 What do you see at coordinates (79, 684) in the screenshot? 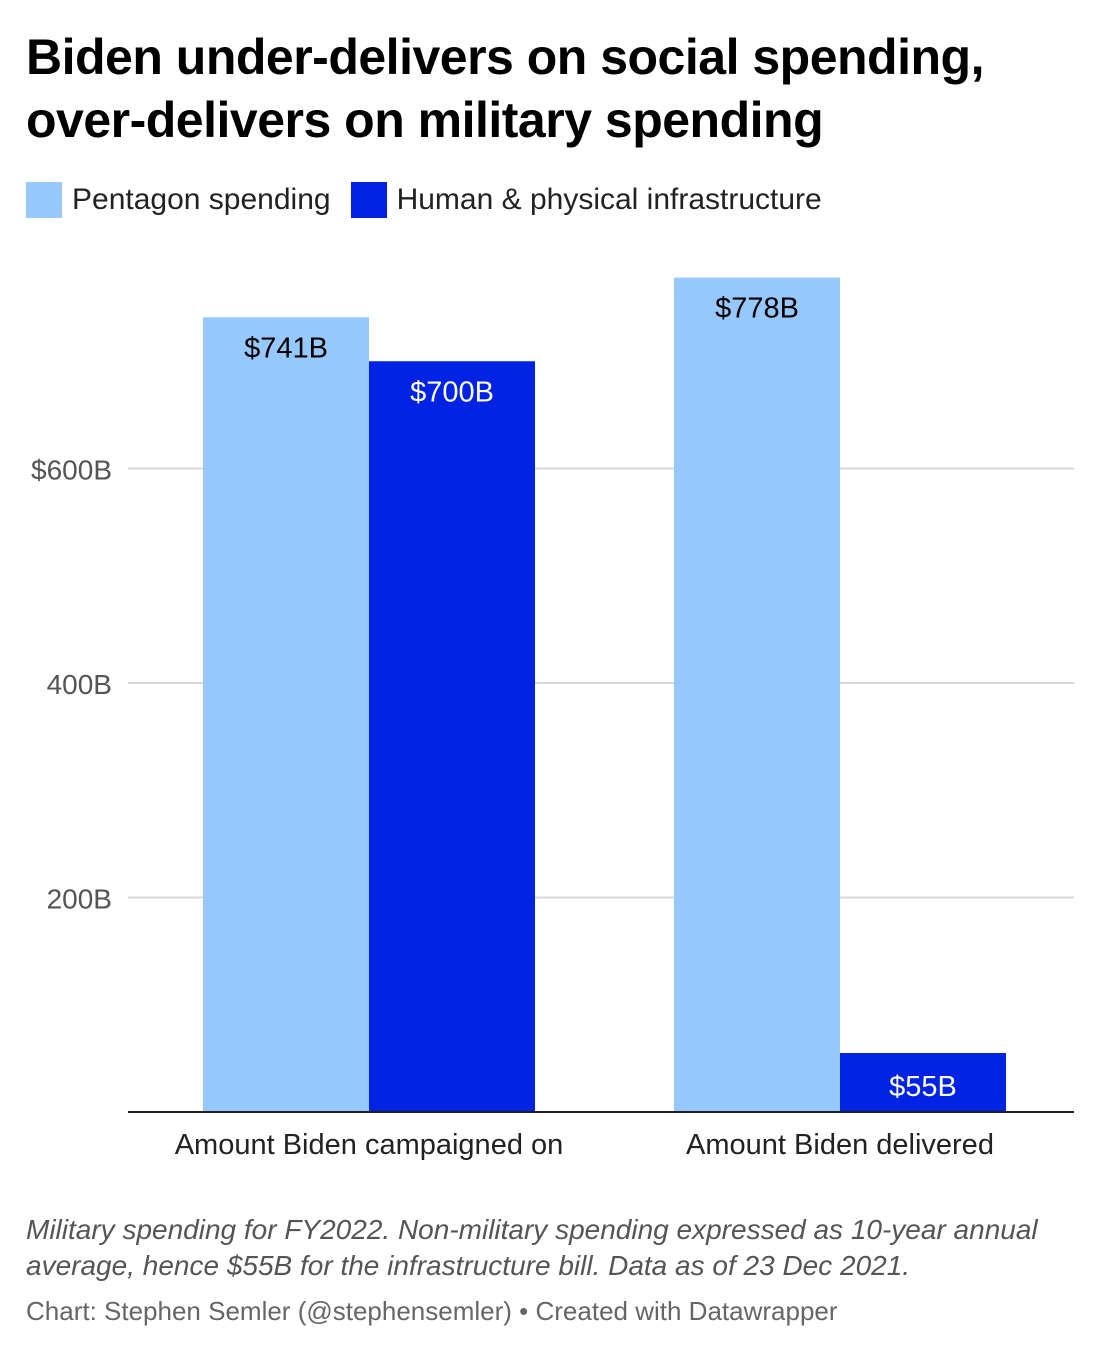
I see `y-tick-label: 400B` at bounding box center [79, 684].